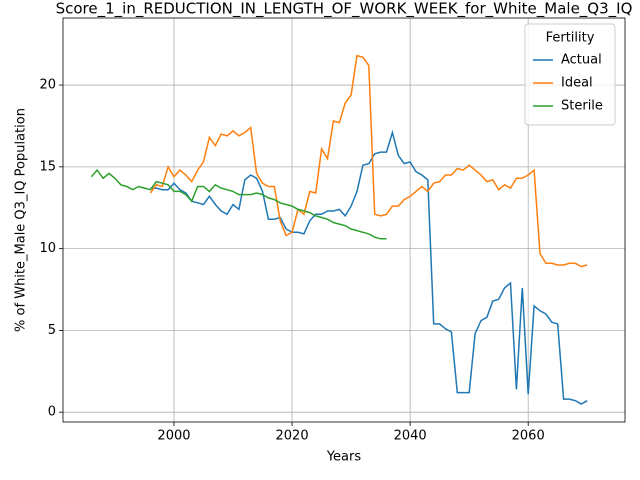 This screenshot has width=640, height=480. What do you see at coordinates (528, 436) in the screenshot?
I see `x-tick-label: 2060` at bounding box center [528, 436].